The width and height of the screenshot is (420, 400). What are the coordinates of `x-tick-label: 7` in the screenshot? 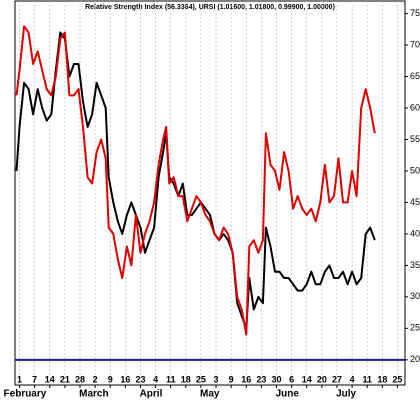 It's located at (34, 379).